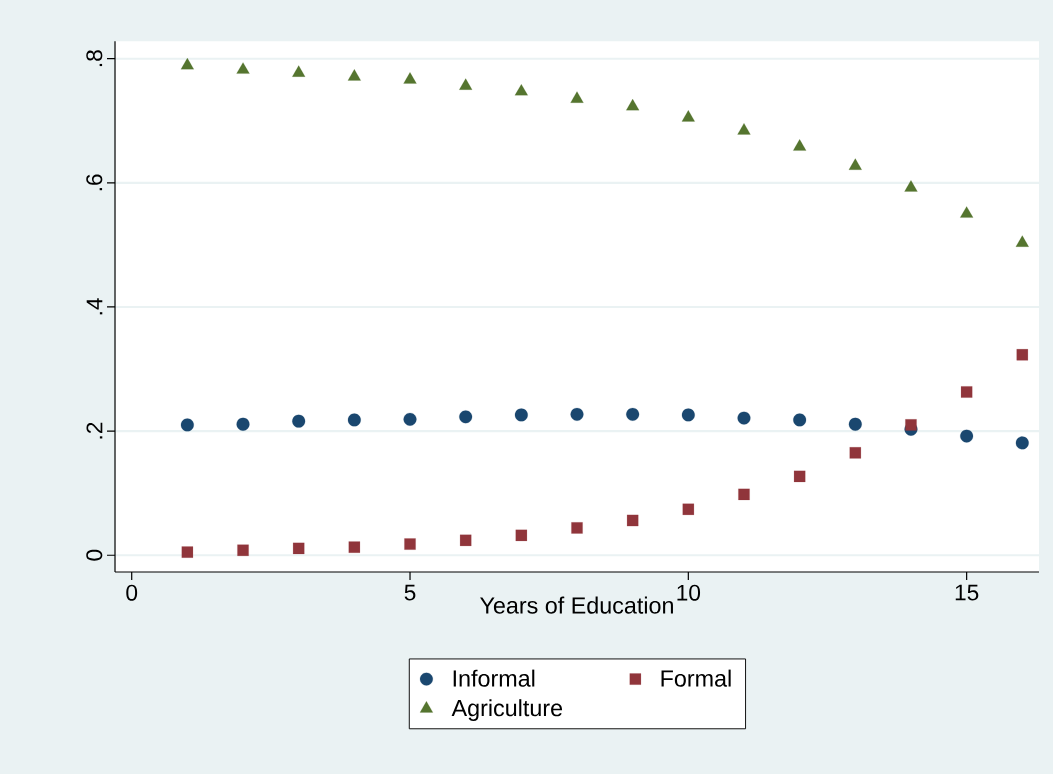  Describe the element at coordinates (410, 592) in the screenshot. I see `x-tick-label: 5` at that location.